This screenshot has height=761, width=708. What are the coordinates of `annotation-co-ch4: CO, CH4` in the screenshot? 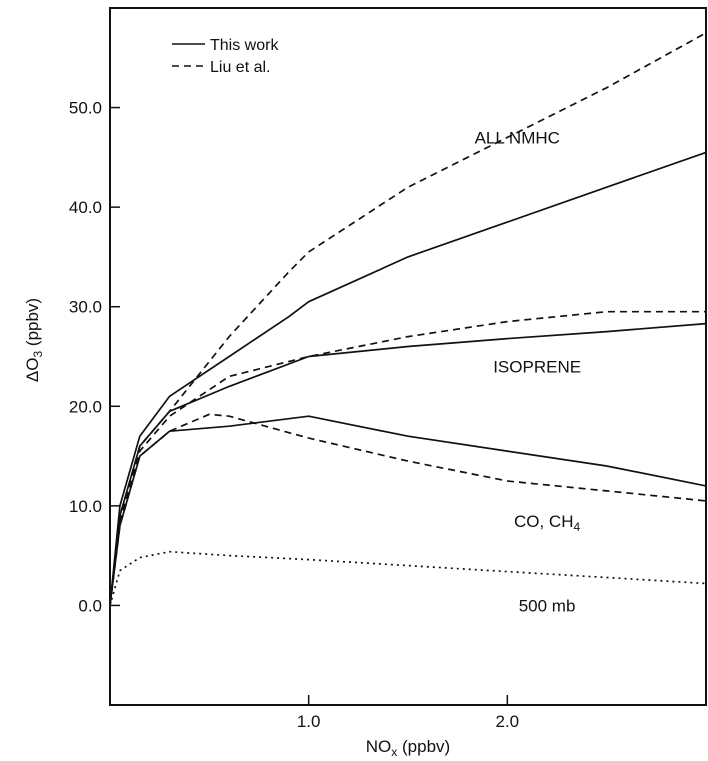 It's located at (547, 523).